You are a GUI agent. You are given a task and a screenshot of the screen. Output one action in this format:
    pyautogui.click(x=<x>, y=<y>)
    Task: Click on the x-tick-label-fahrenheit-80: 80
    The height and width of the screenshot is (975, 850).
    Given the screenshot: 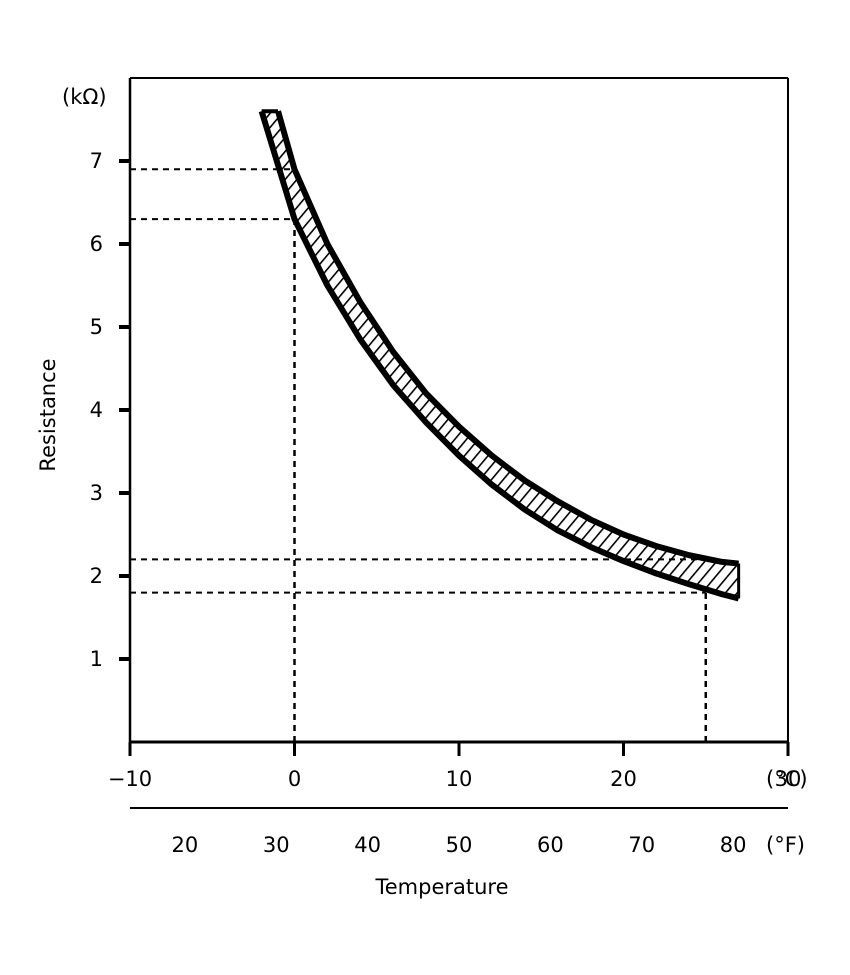 What is the action you would take?
    pyautogui.click(x=733, y=845)
    